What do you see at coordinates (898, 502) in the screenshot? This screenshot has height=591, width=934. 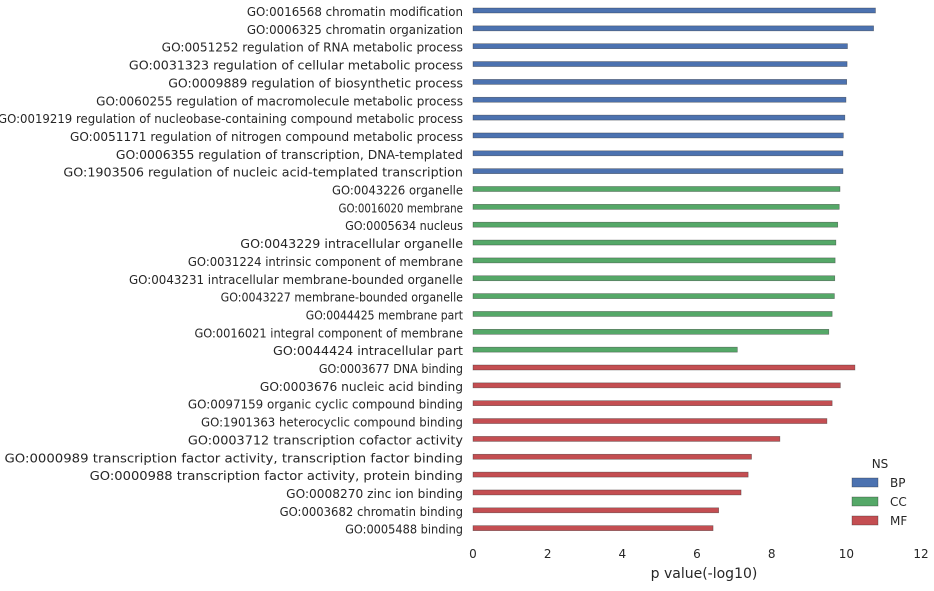 I see `legend-label: CC` at bounding box center [898, 502].